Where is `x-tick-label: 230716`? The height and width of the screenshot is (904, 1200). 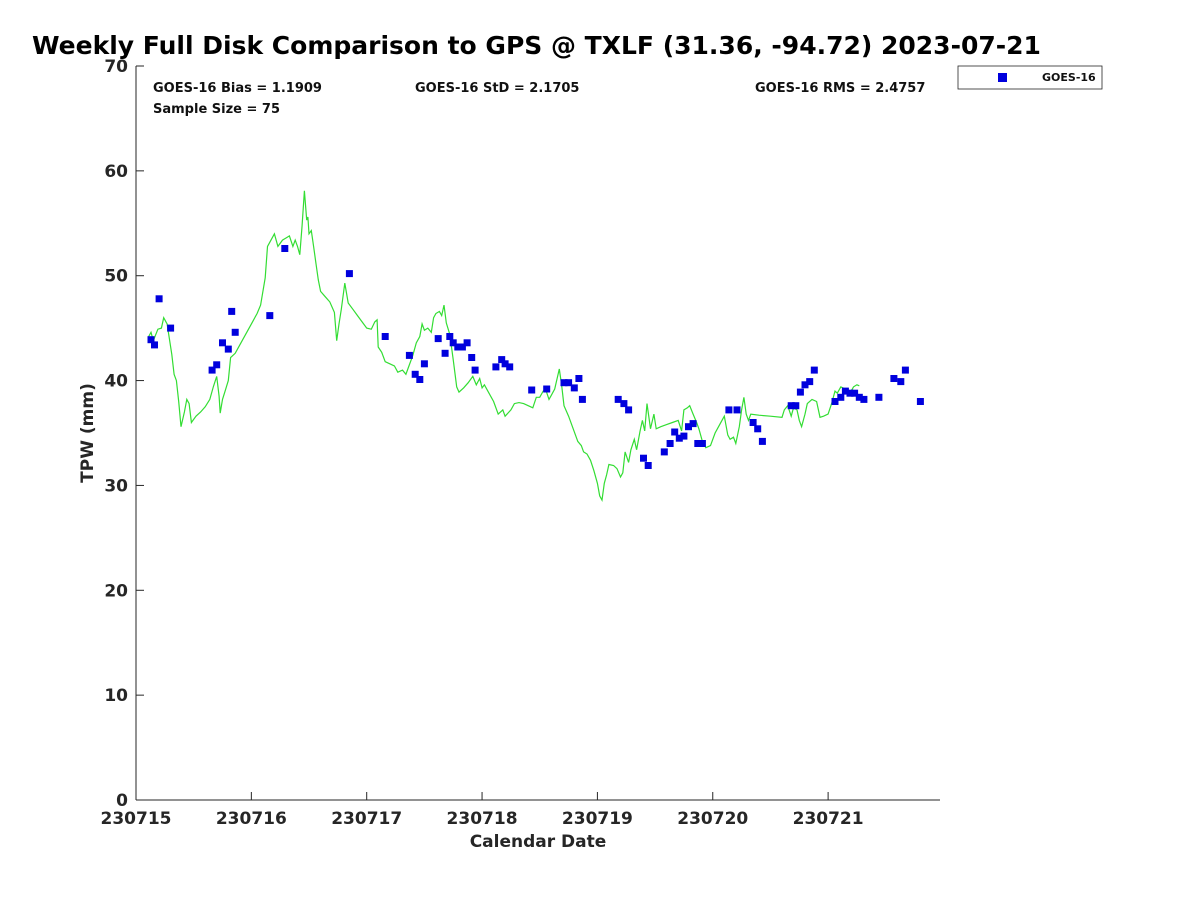 x-tick-label: 230716 is located at coordinates (251, 819).